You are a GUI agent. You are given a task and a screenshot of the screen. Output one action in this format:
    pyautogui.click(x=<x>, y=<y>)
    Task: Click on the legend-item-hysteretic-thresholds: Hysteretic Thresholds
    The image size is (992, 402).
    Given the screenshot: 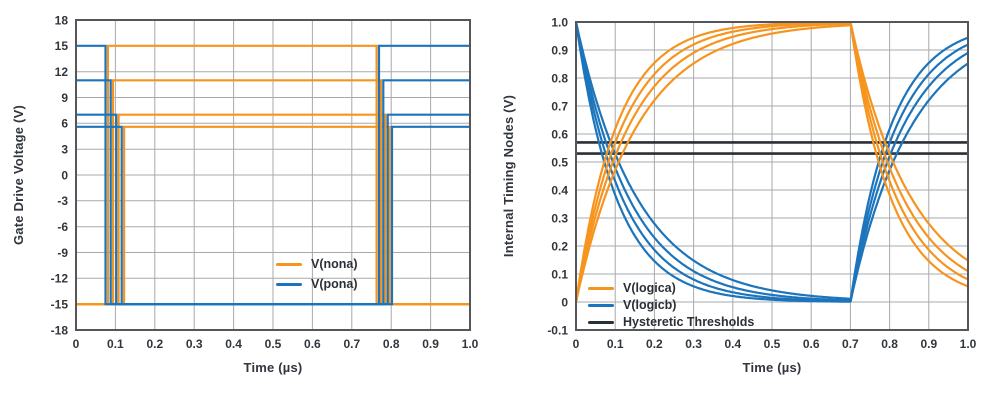 What is the action you would take?
    pyautogui.click(x=671, y=322)
    